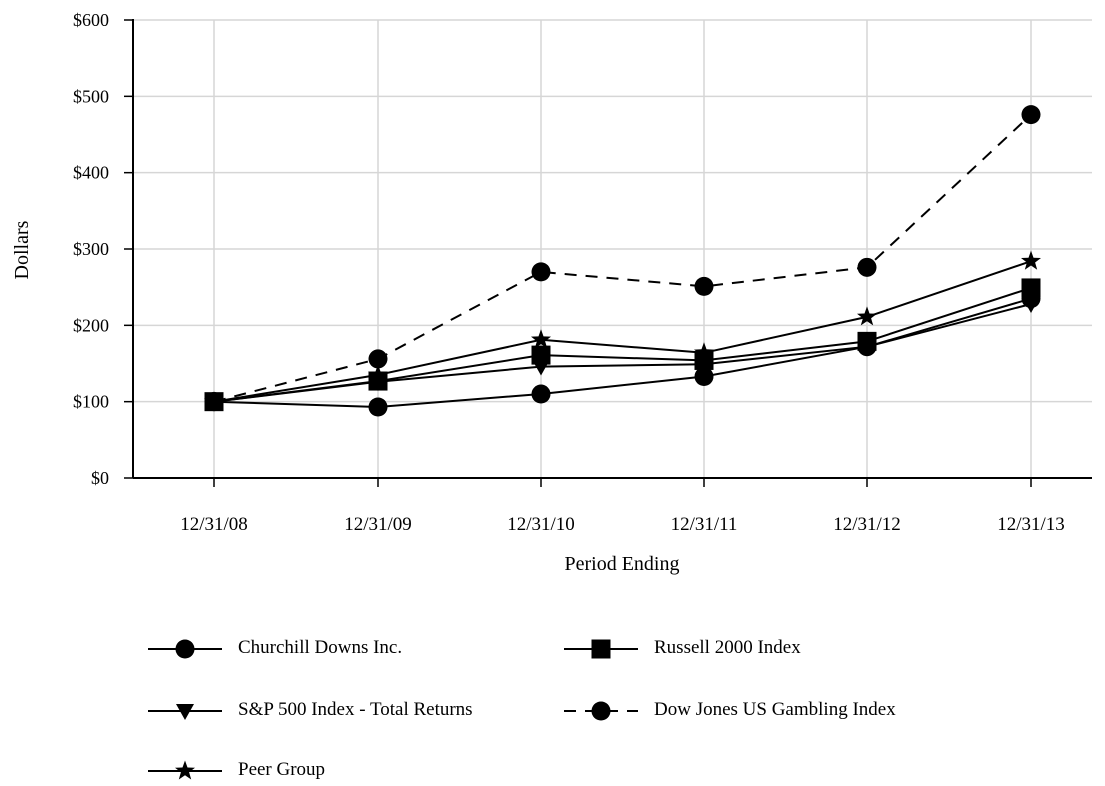 The width and height of the screenshot is (1105, 786). I want to click on y-tick-label: $600, so click(91, 20).